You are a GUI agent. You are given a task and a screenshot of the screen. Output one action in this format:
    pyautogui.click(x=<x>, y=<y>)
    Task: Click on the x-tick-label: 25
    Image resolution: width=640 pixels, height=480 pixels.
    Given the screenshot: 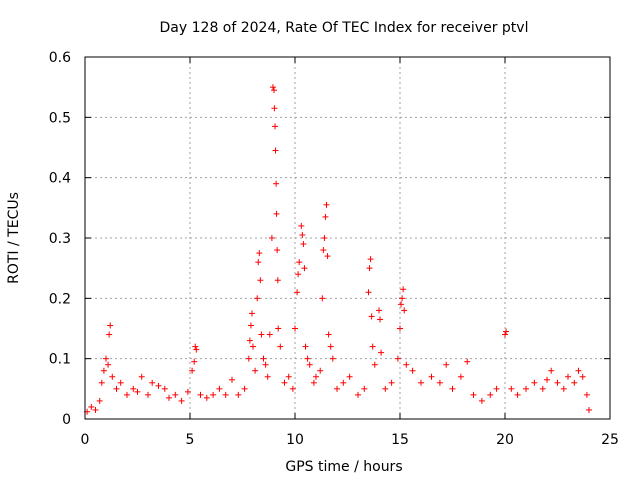 What is the action you would take?
    pyautogui.click(x=610, y=440)
    